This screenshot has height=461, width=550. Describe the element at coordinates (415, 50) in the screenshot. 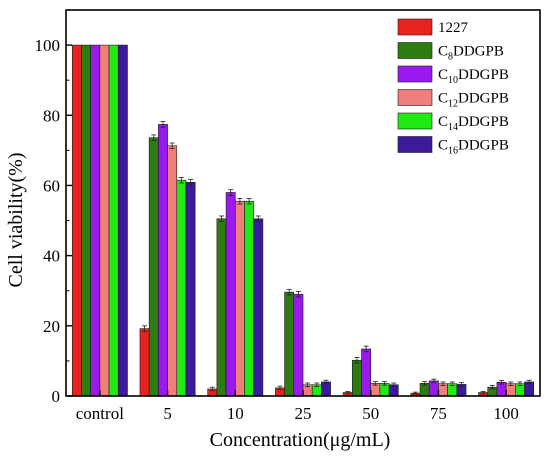

I see `legend-swatch-C8DDGPB` at that location.